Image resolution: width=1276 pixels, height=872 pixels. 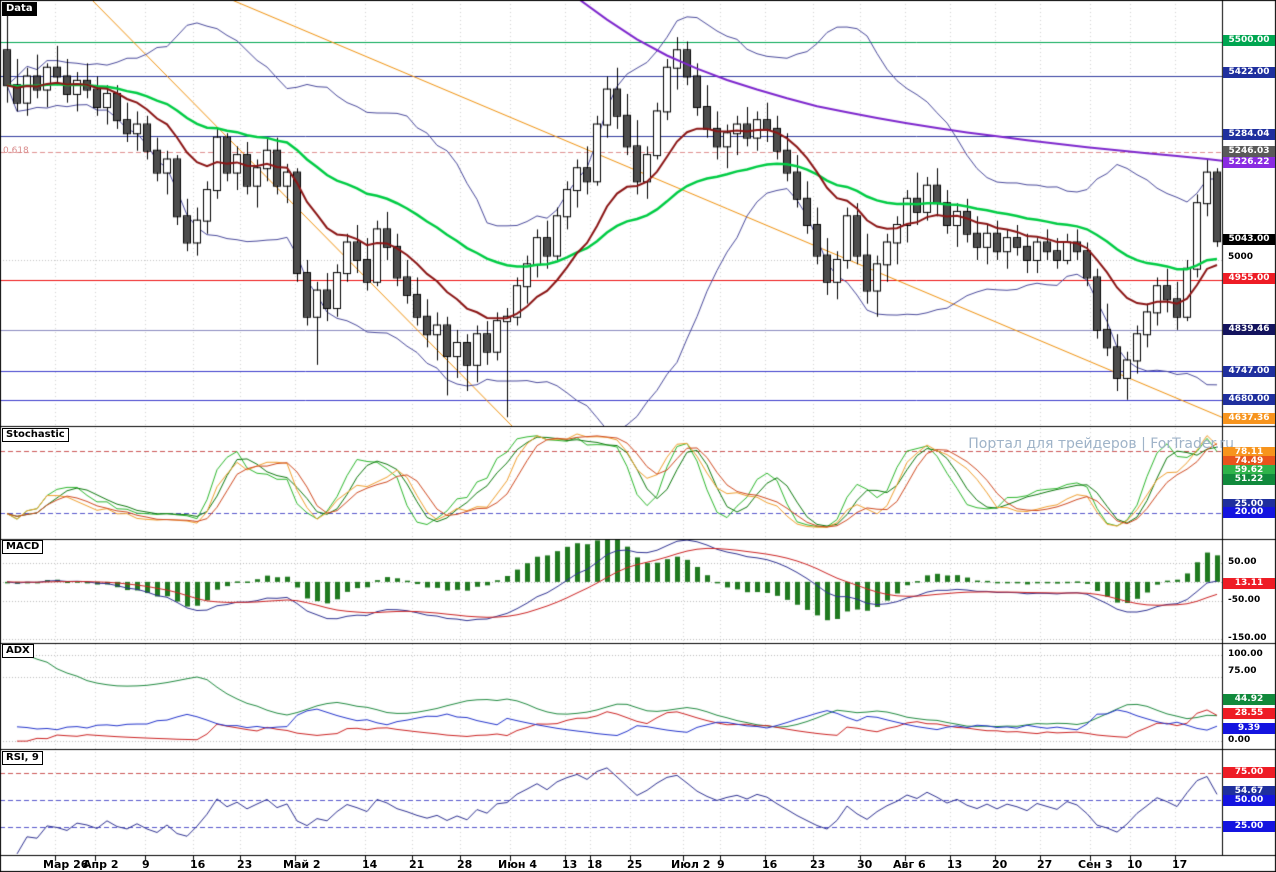 What do you see at coordinates (1249, 826) in the screenshot?
I see `rsi-scale-label: 25.00` at bounding box center [1249, 826].